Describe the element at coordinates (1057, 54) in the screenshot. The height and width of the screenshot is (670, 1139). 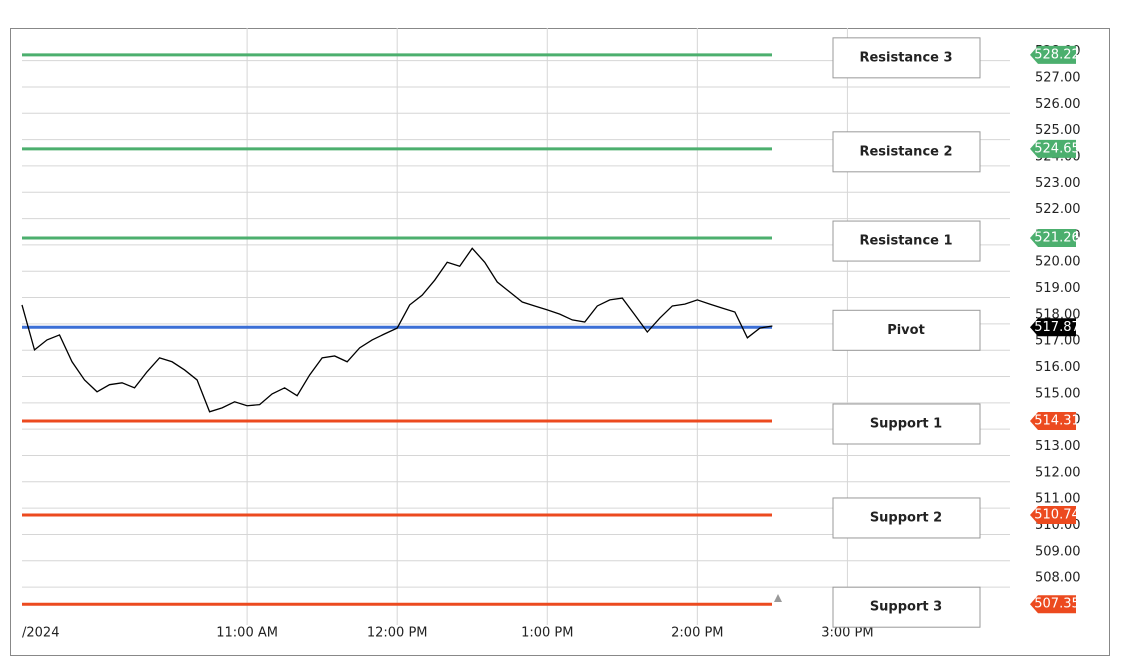
I see `level-value: 528.22` at that location.